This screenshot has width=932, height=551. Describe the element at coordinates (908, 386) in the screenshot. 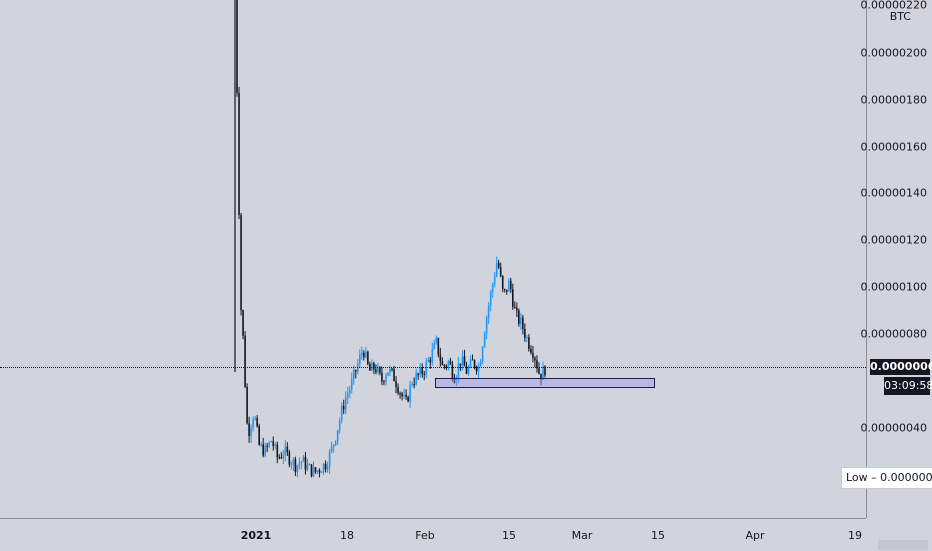

I see `bar-countdown-label: 03:09:58` at that location.